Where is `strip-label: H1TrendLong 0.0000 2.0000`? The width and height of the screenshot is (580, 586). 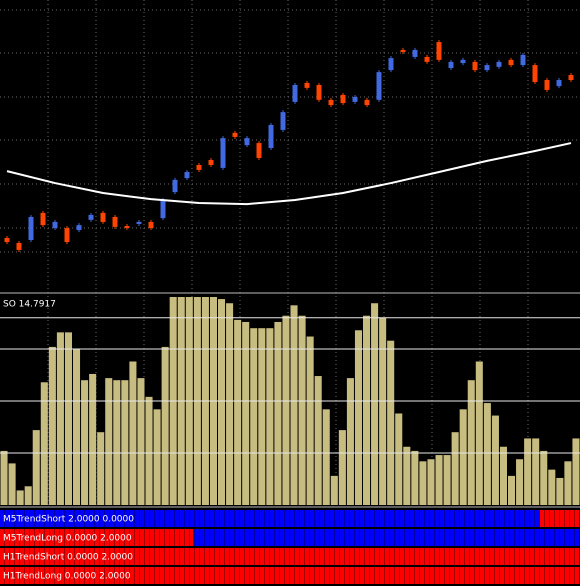
strip-label: H1TrendLong 0.0000 2.0000 is located at coordinates (67, 577).